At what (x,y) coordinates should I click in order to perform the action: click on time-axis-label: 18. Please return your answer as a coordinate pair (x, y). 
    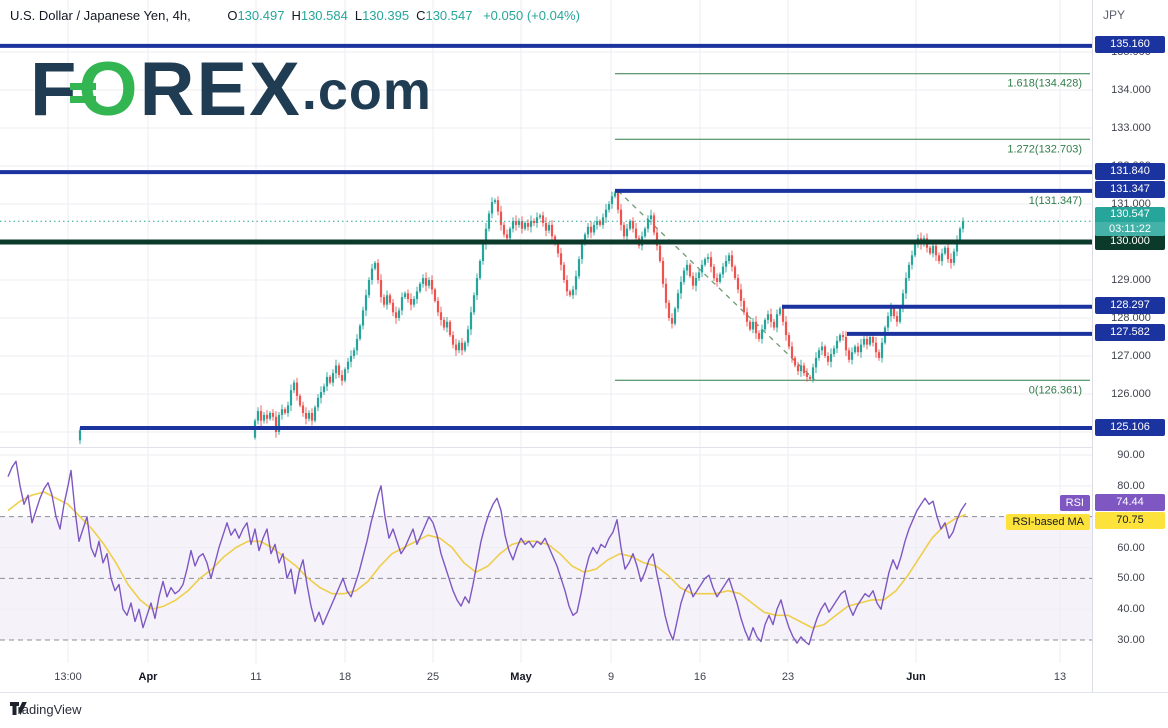
    Looking at the image, I should click on (345, 677).